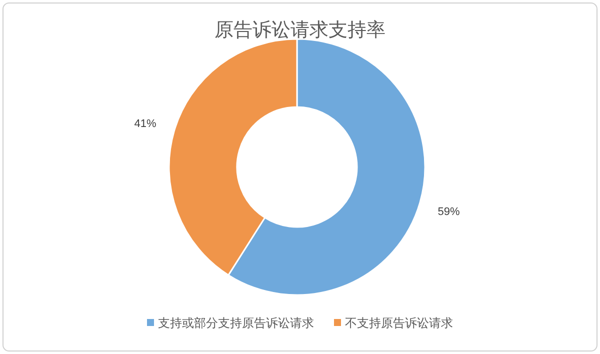 Image resolution: width=600 pixels, height=354 pixels. I want to click on title: 原告诉讼请求支持率, so click(300, 30).